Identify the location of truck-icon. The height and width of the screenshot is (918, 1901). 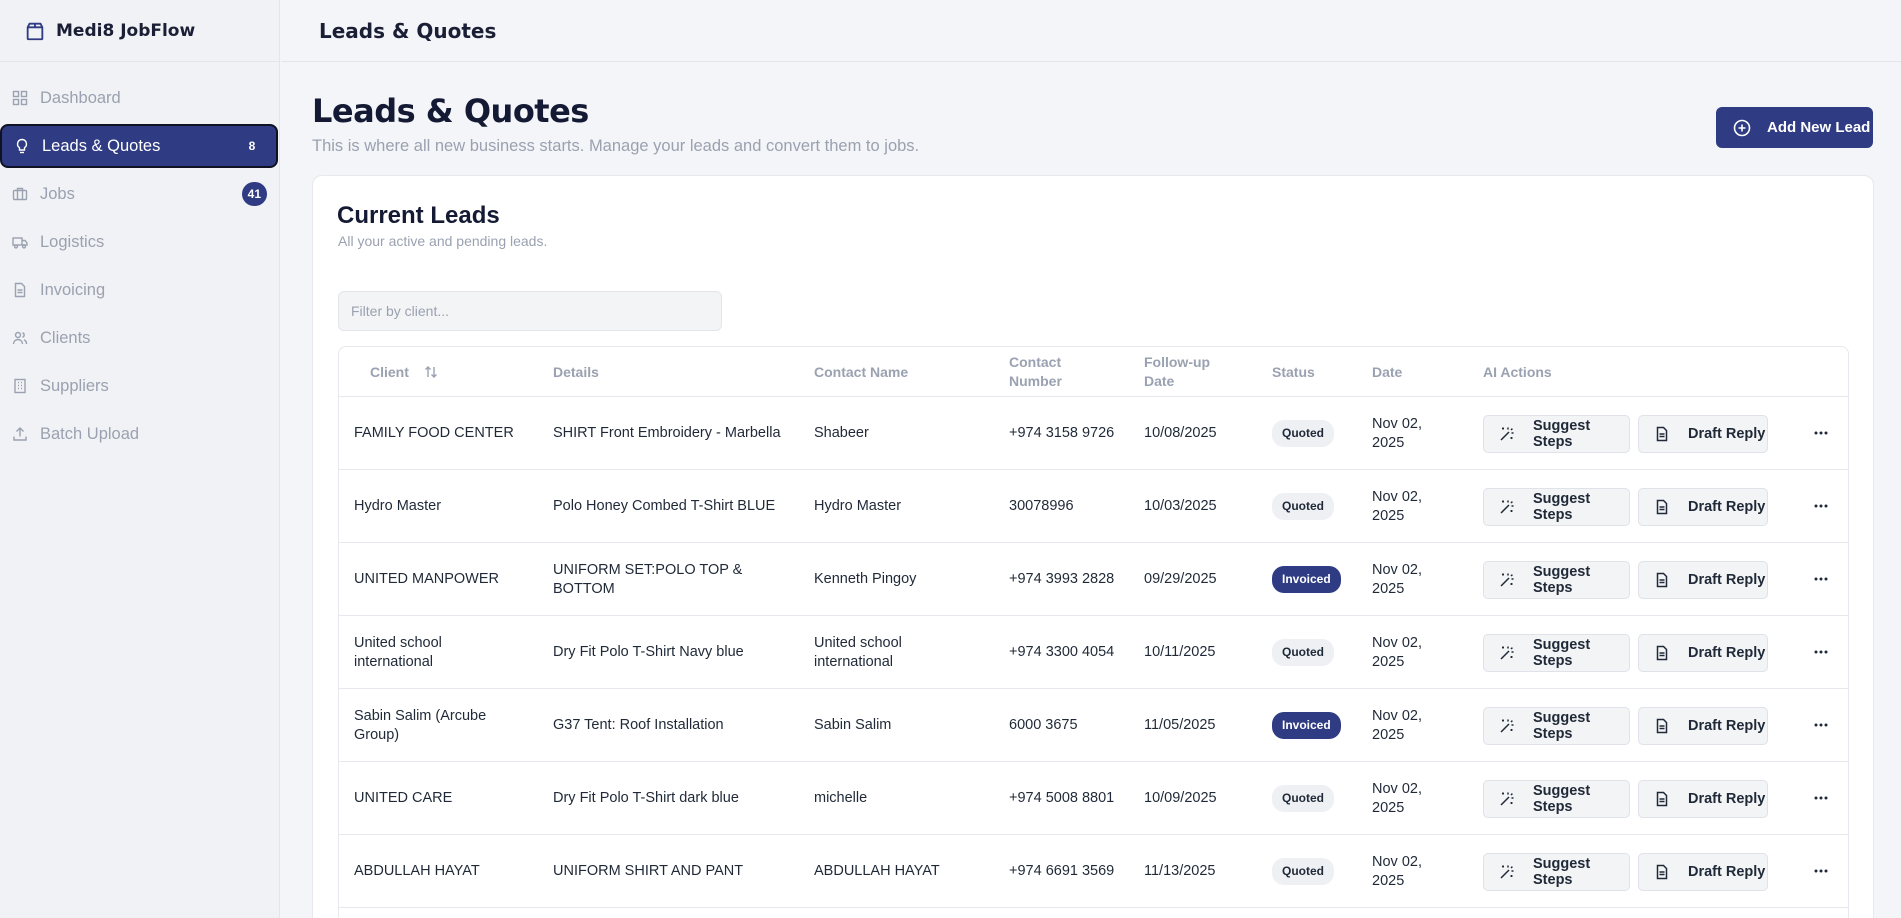
(20, 242).